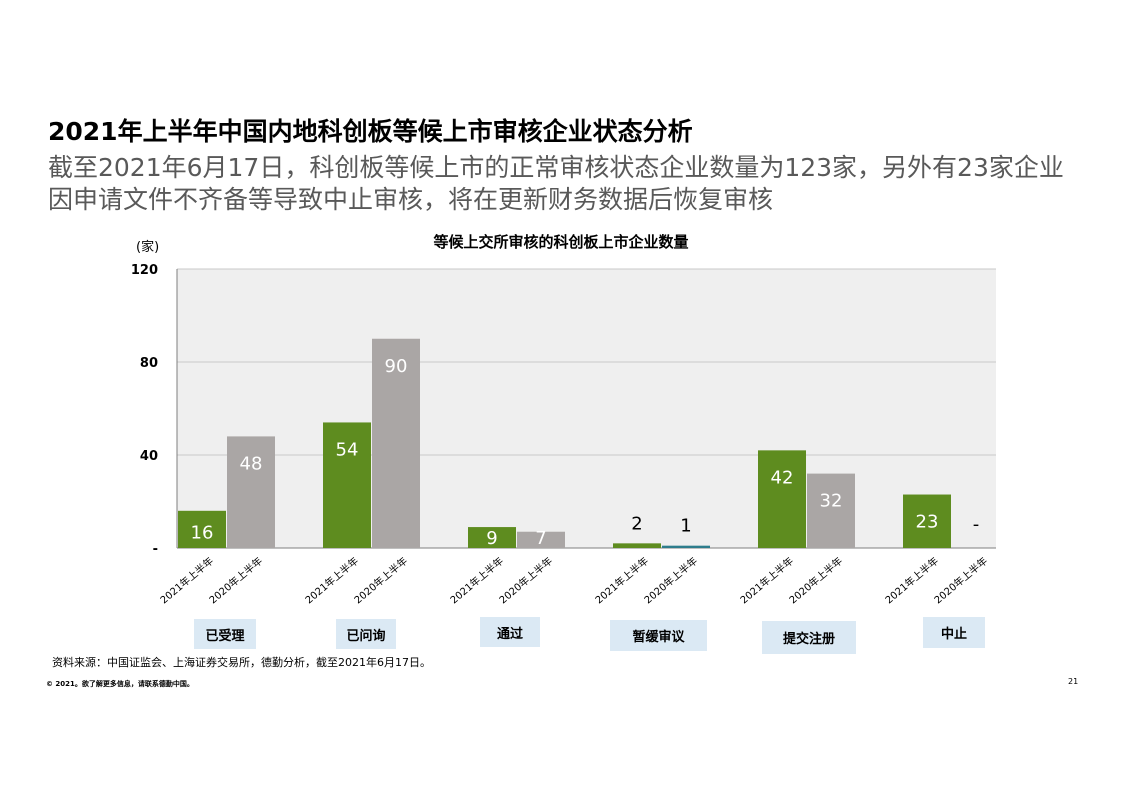 The width and height of the screenshot is (1122, 793). What do you see at coordinates (1073, 681) in the screenshot?
I see `page-number: 21` at bounding box center [1073, 681].